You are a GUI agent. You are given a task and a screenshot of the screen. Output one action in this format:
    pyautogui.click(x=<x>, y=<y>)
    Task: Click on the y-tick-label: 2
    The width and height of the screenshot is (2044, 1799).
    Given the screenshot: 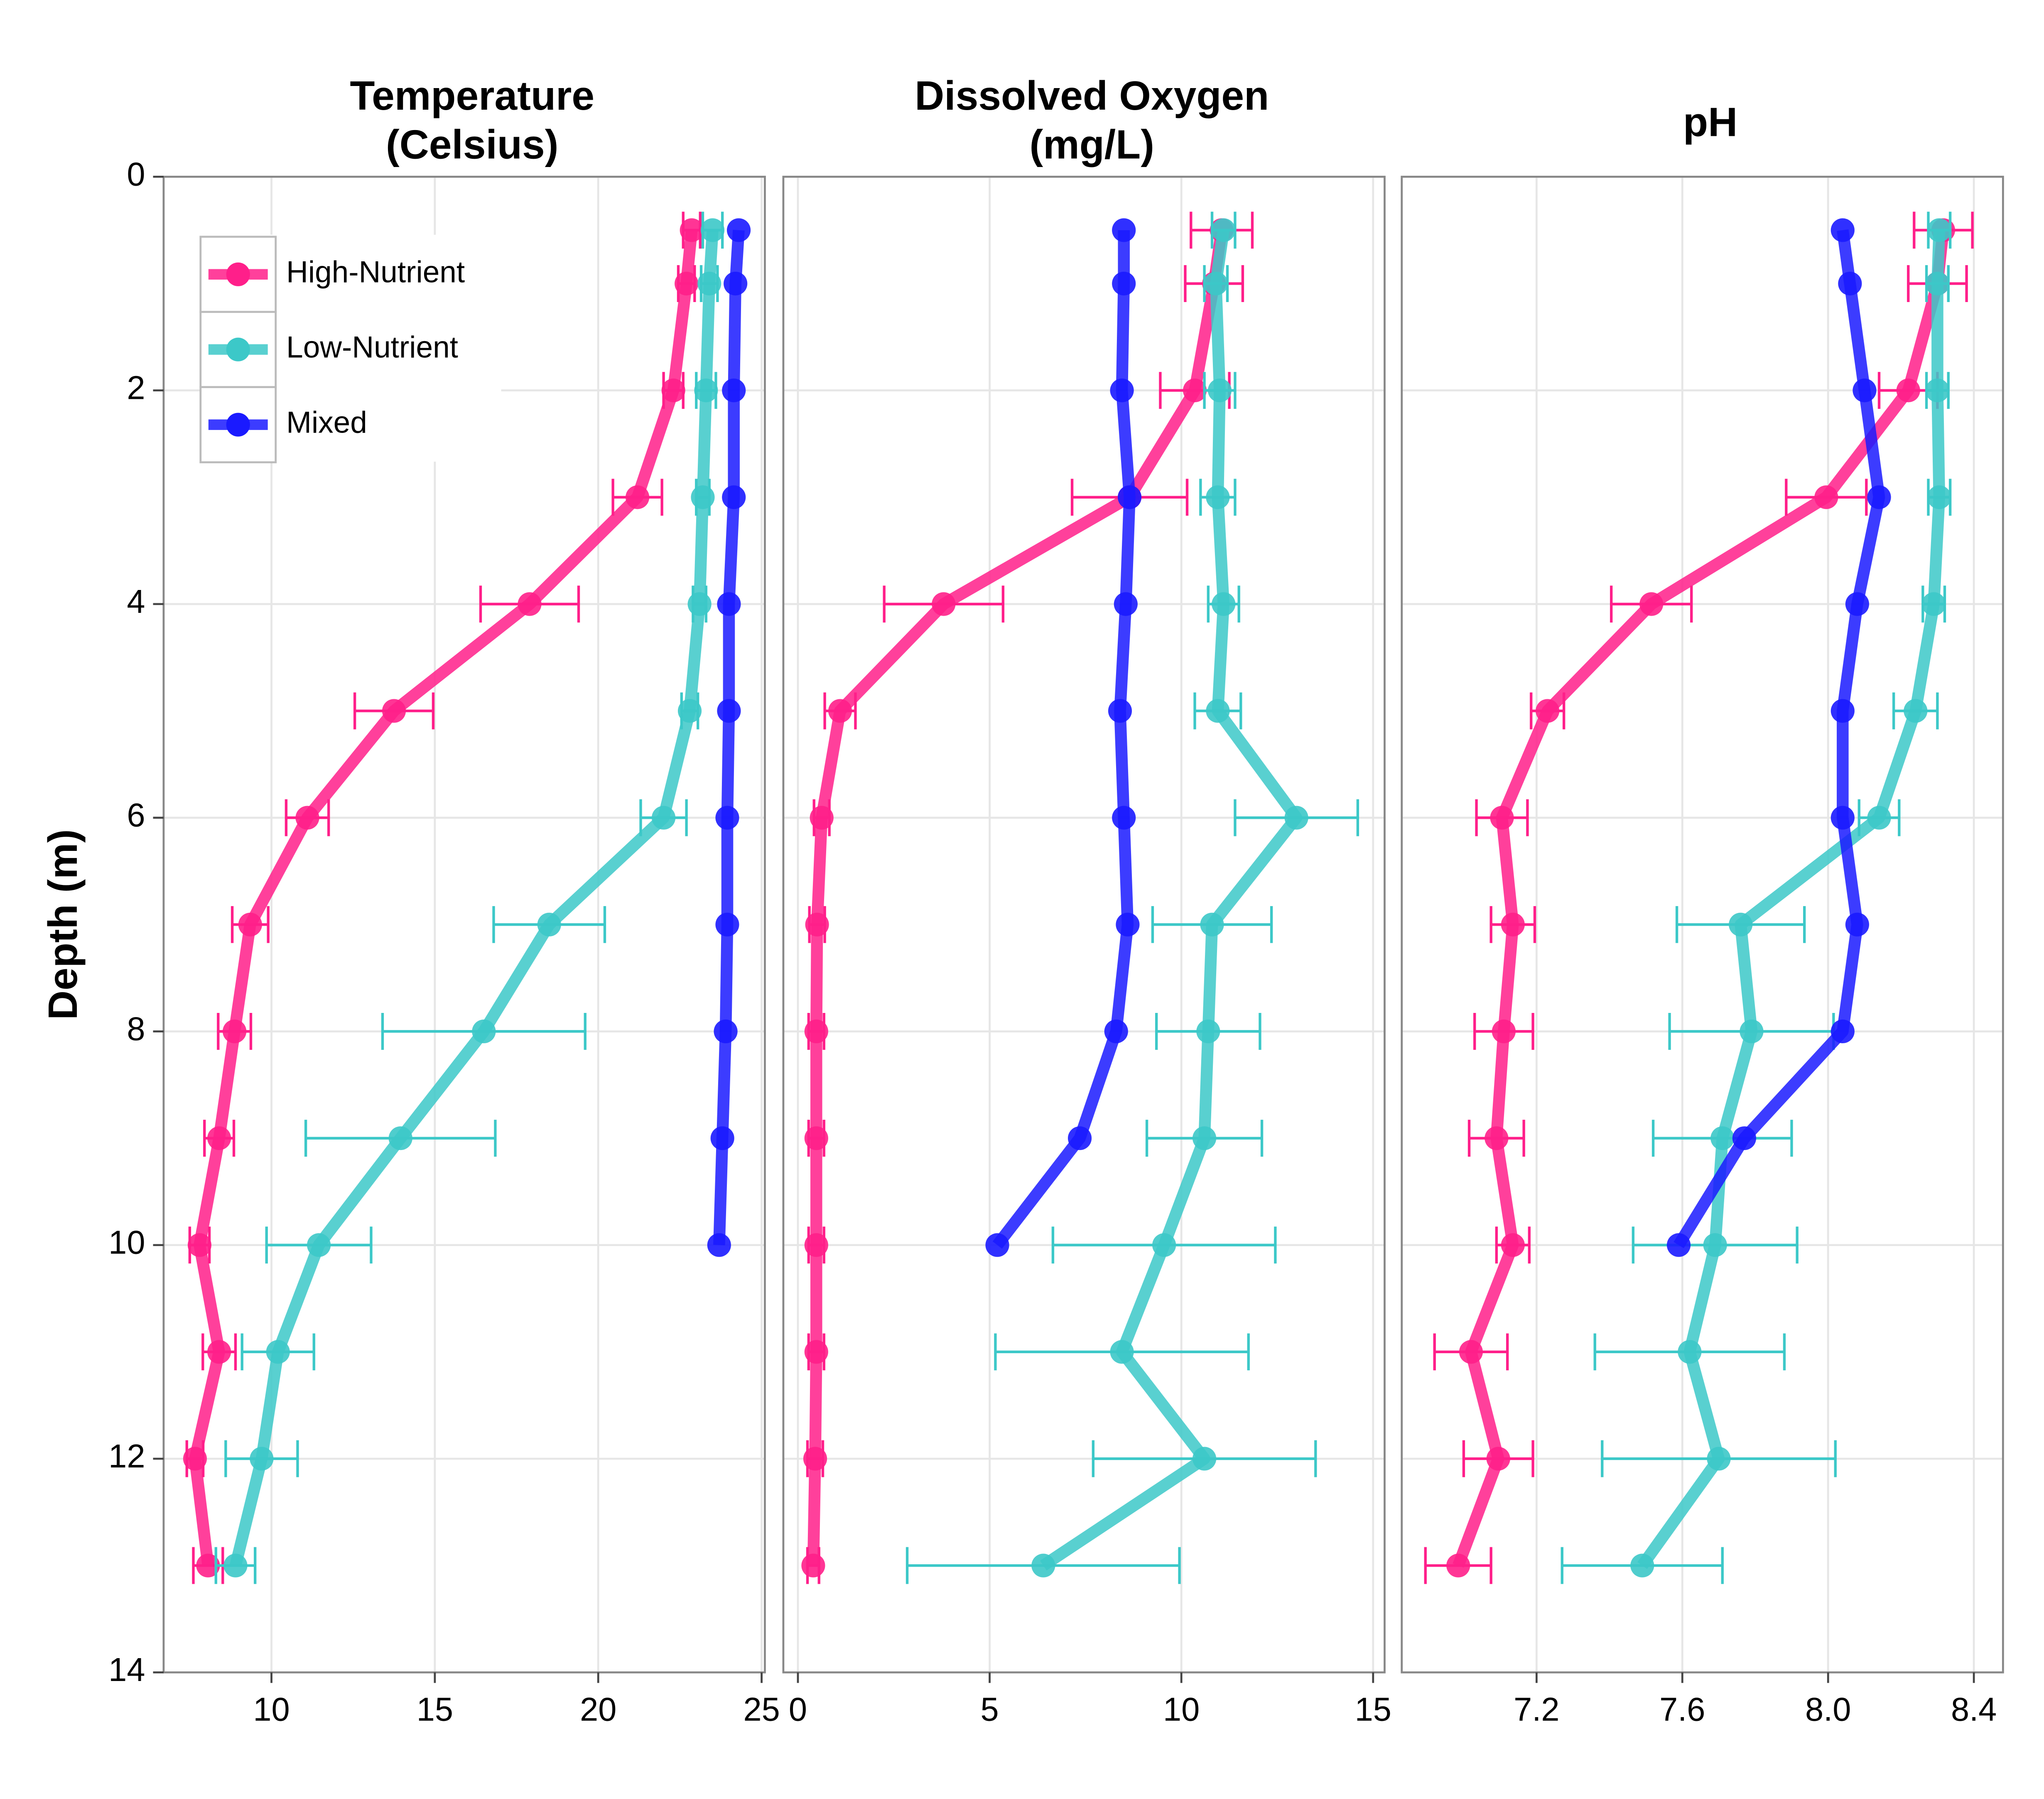 What is the action you would take?
    pyautogui.click(x=136, y=387)
    